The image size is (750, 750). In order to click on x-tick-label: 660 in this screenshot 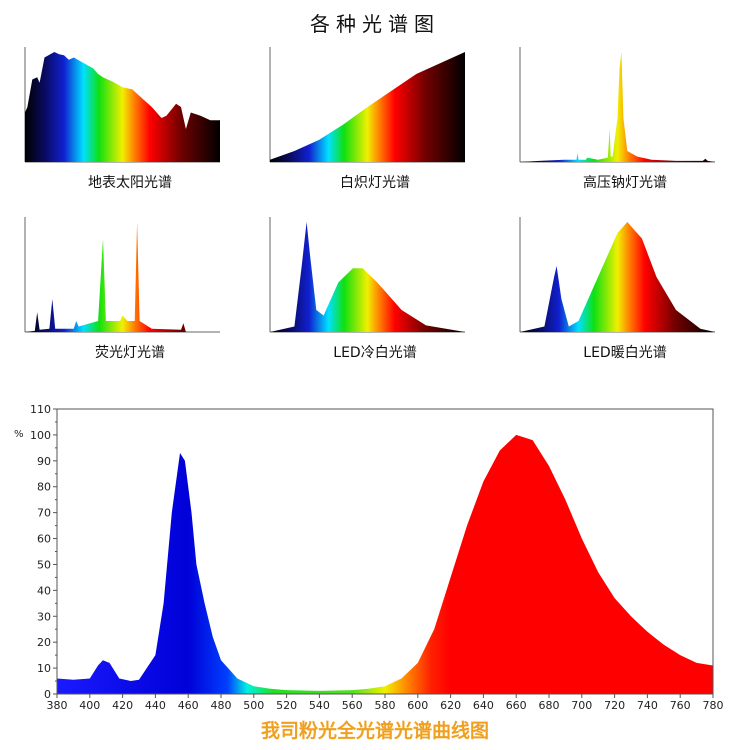, I will do `click(516, 705)`.